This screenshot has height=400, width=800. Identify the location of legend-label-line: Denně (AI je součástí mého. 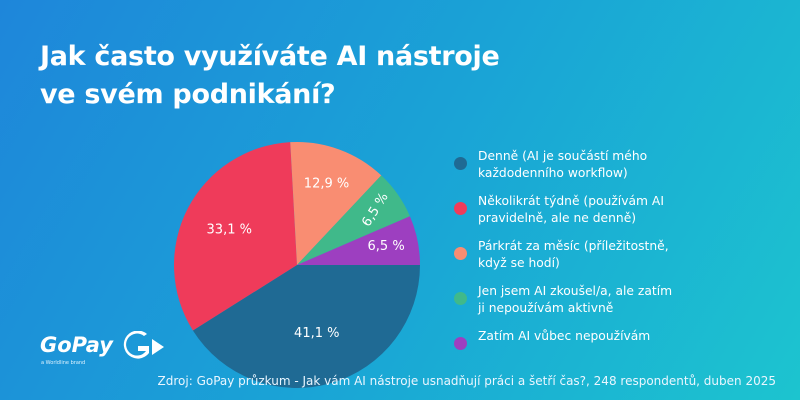
(563, 156).